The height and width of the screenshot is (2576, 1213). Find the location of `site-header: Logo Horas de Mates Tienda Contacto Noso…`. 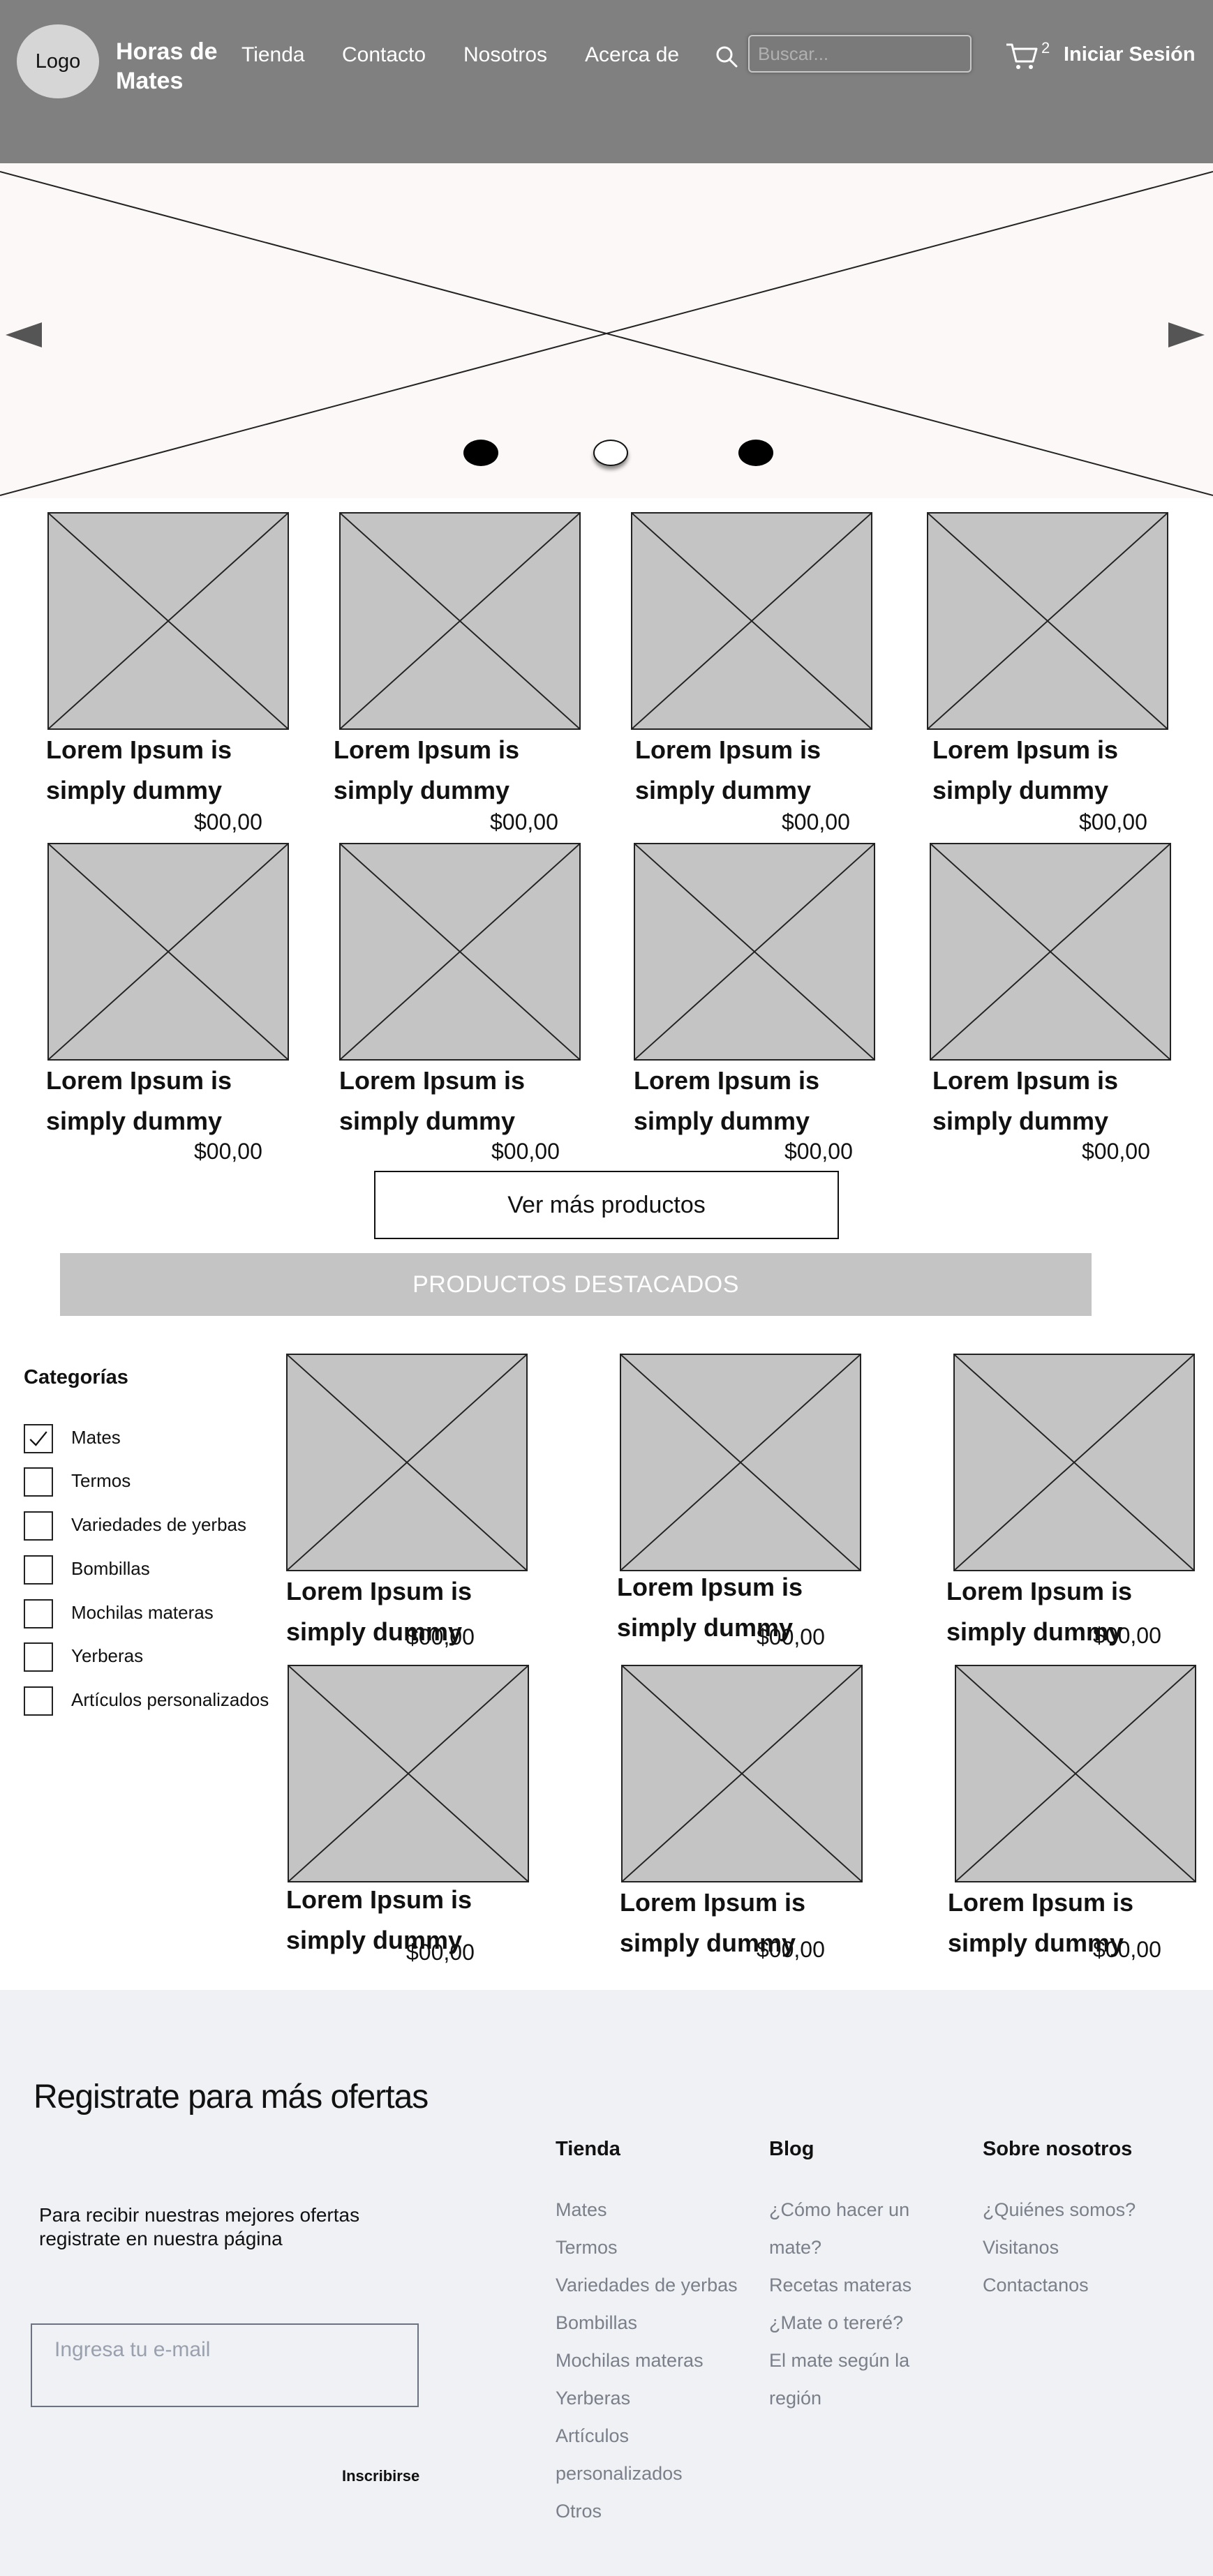

site-header: Logo Horas de Mates Tienda Contacto Noso… is located at coordinates (606, 81).